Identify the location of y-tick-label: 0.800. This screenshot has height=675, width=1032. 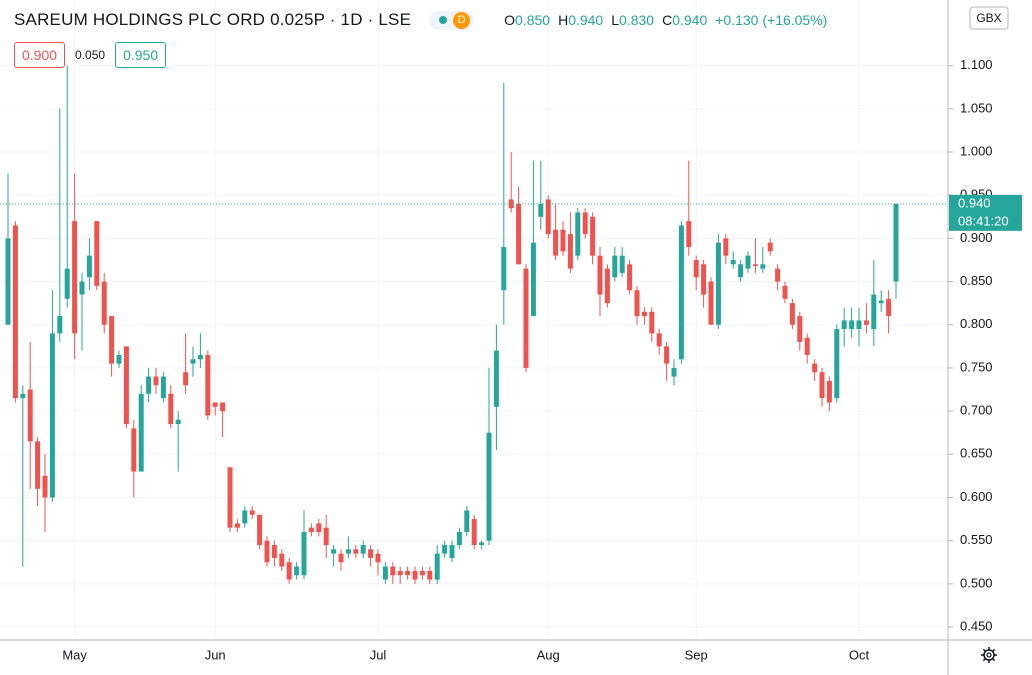
(976, 323).